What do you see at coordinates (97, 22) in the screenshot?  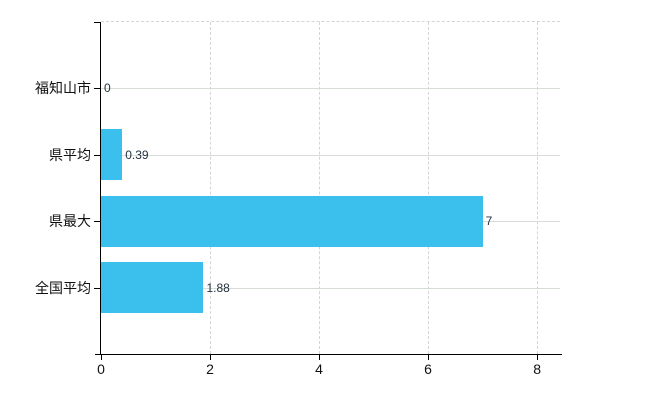 I see `y-axis-top-tick` at bounding box center [97, 22].